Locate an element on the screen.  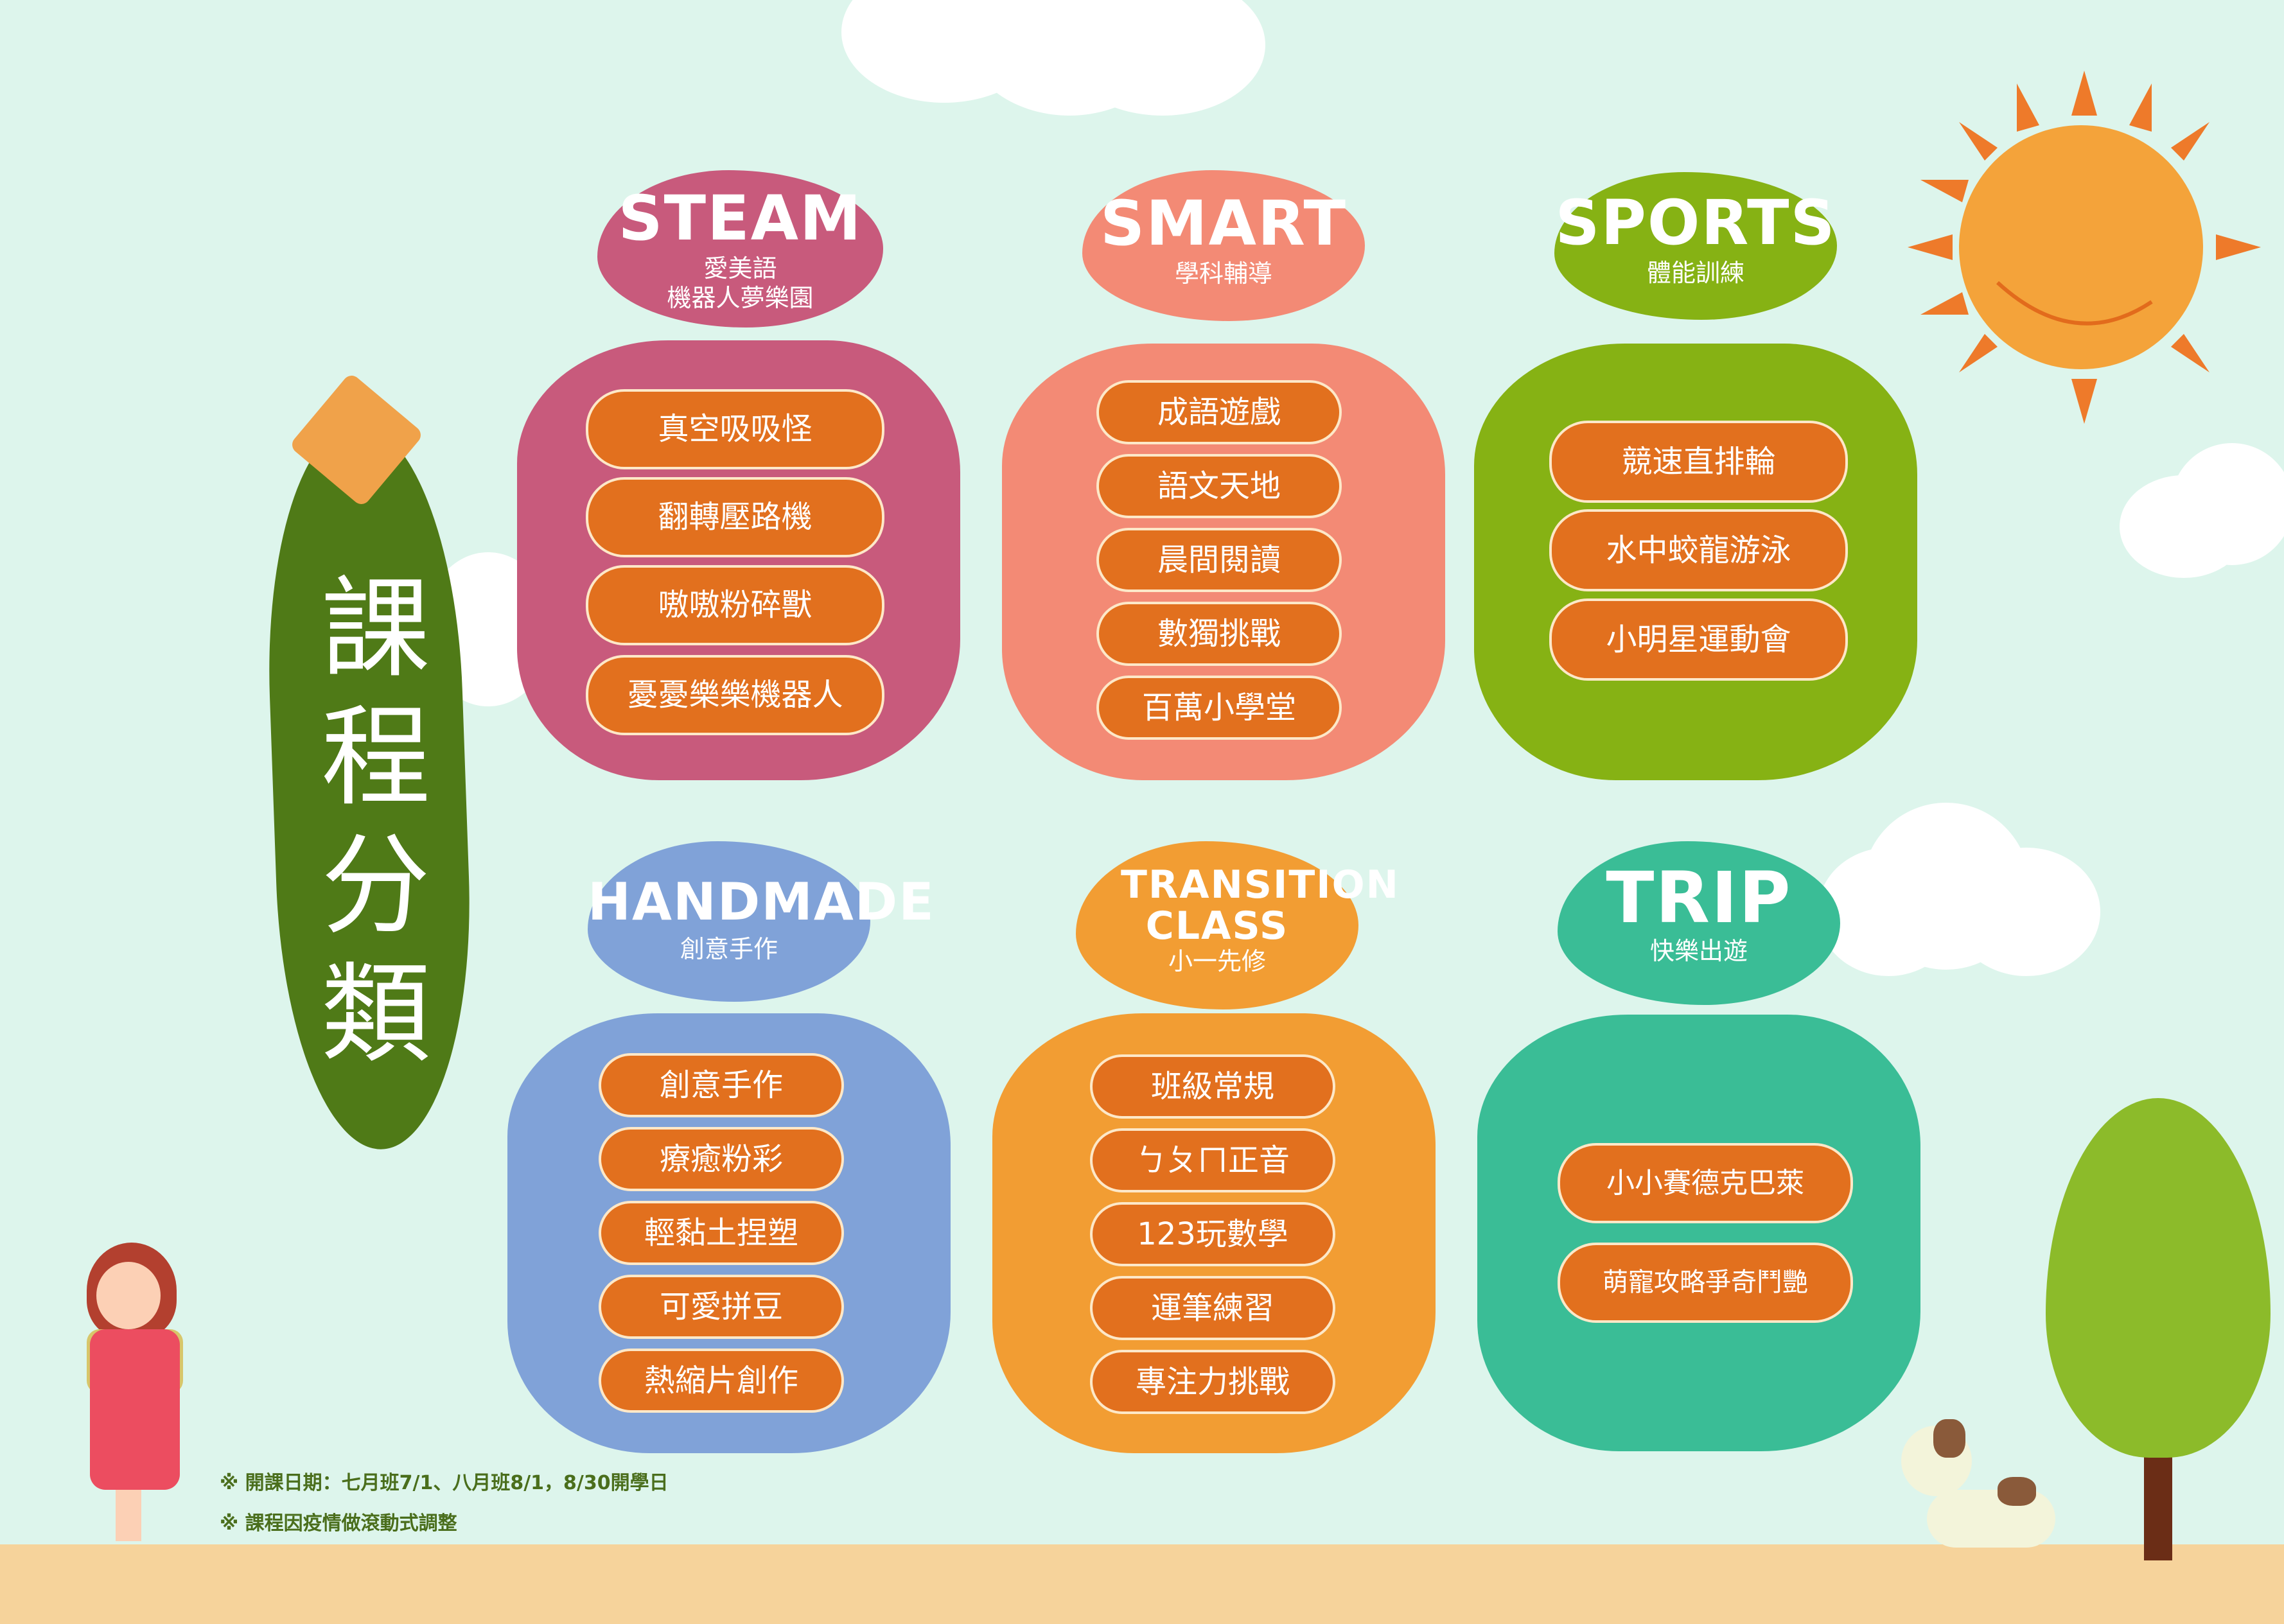
item-handmade-3: 輕黏土捏塑 is located at coordinates (721, 1233).